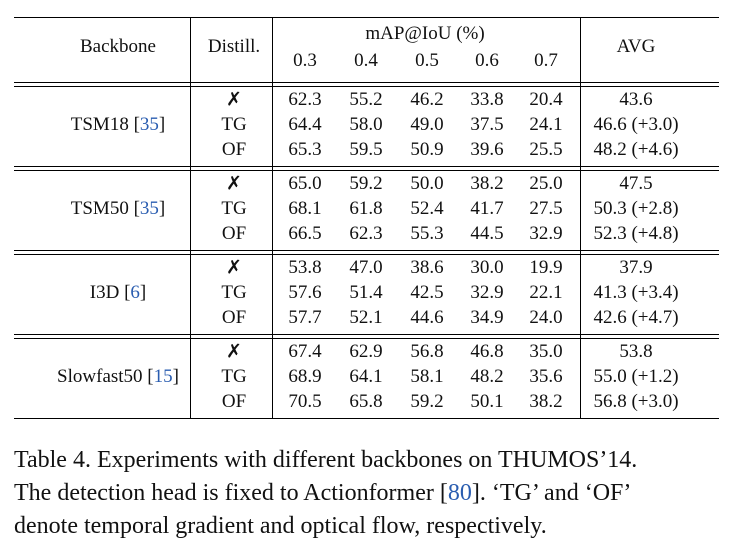 The height and width of the screenshot is (559, 731). I want to click on header-threshold: 0.4, so click(366, 60).